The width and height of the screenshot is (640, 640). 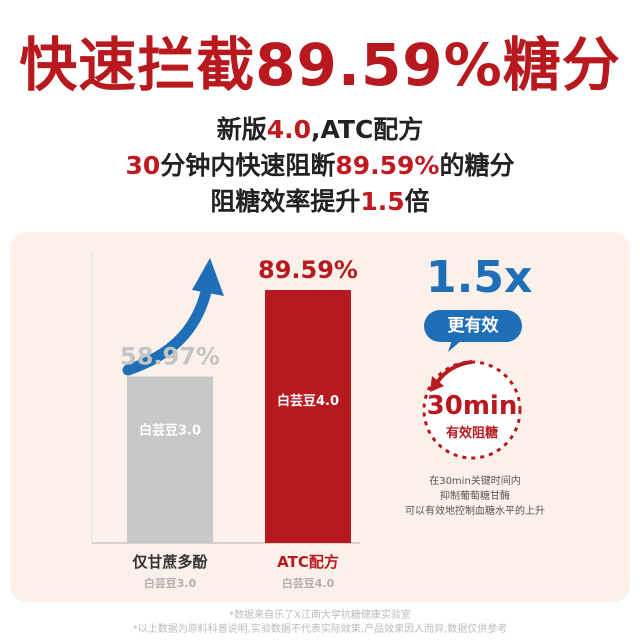 I want to click on subtitle-text: 倍, so click(x=417, y=201).